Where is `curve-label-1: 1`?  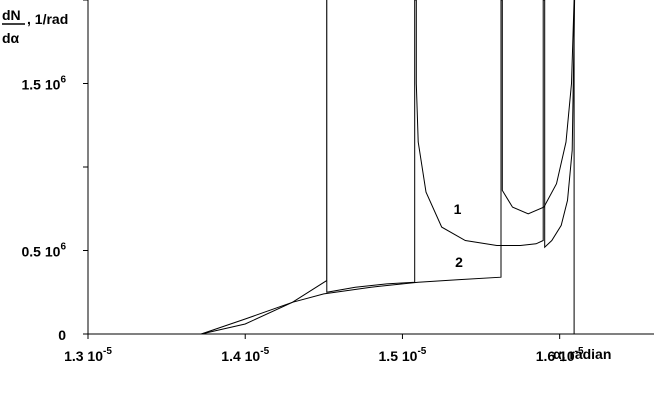 curve-label-1: 1 is located at coordinates (458, 209).